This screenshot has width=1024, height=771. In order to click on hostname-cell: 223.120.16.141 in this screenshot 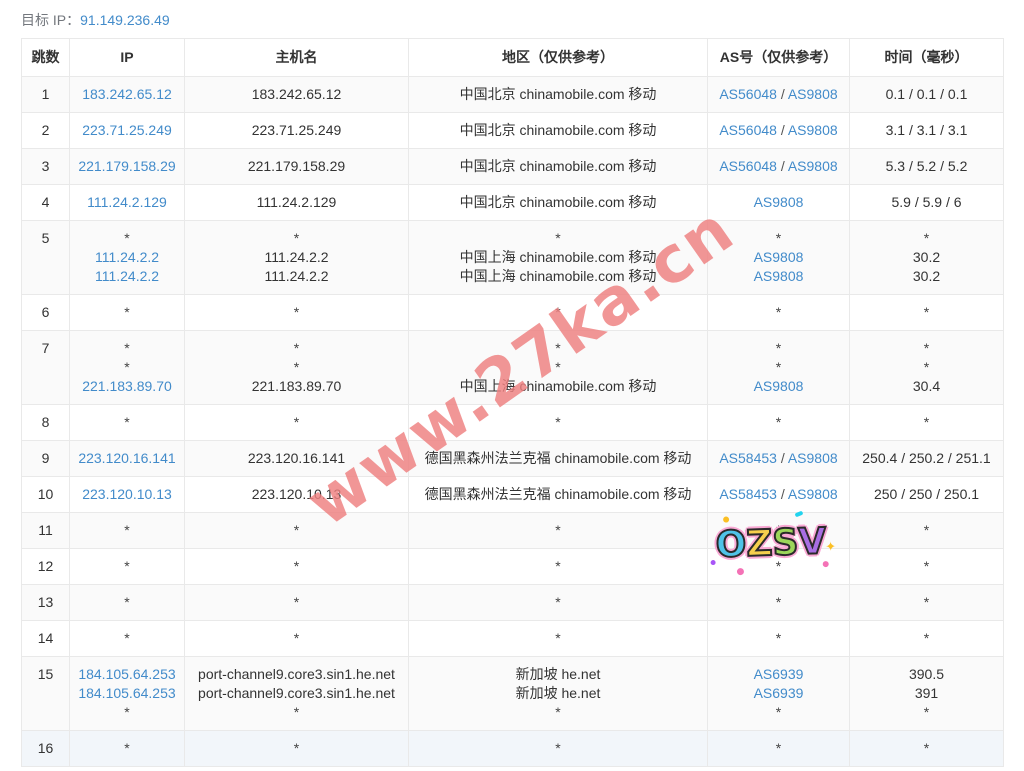, I will do `click(296, 458)`.